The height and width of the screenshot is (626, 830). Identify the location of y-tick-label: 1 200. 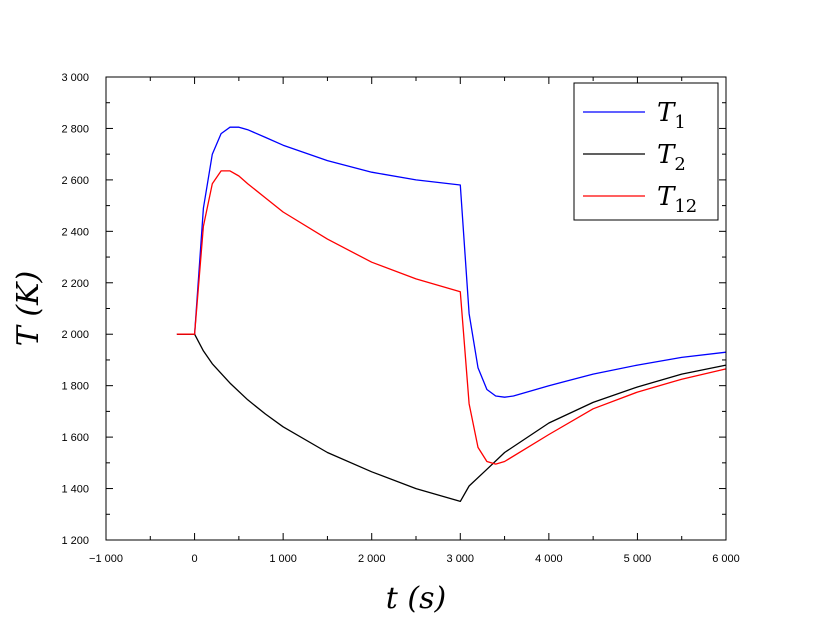
(75, 541).